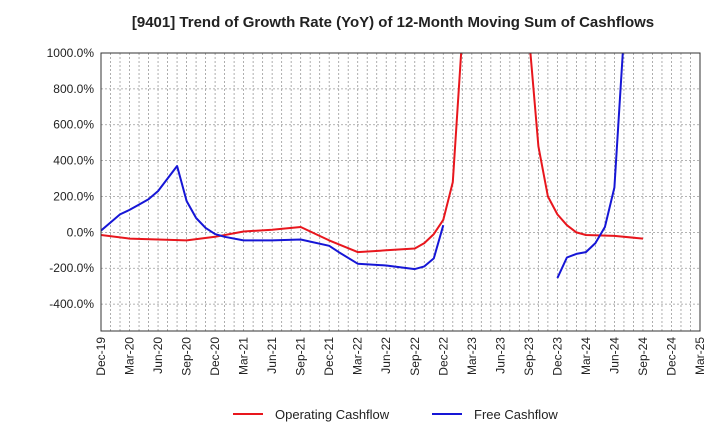 The width and height of the screenshot is (720, 440). Describe the element at coordinates (614, 355) in the screenshot. I see `x-tick-label: Jun-24` at that location.